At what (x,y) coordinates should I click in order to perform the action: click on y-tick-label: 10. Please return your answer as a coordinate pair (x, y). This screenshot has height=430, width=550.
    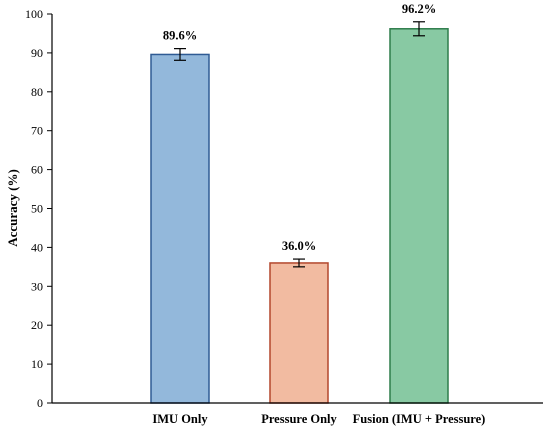
    Looking at the image, I should click on (37, 364).